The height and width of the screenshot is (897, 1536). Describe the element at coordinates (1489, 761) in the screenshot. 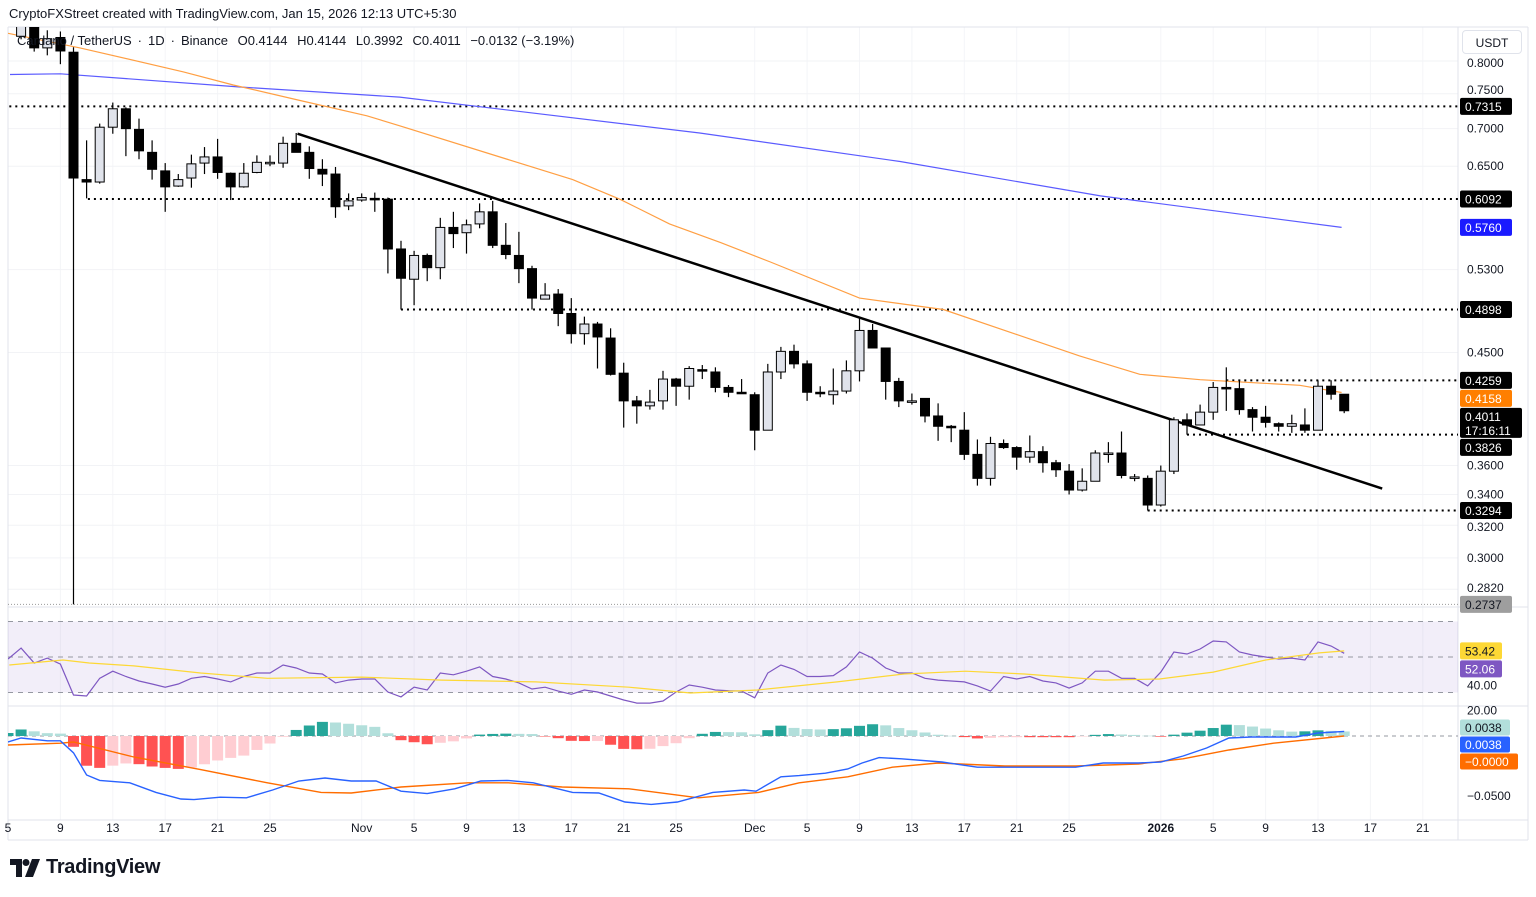

I see `macd-value-badge: −0.0000` at that location.